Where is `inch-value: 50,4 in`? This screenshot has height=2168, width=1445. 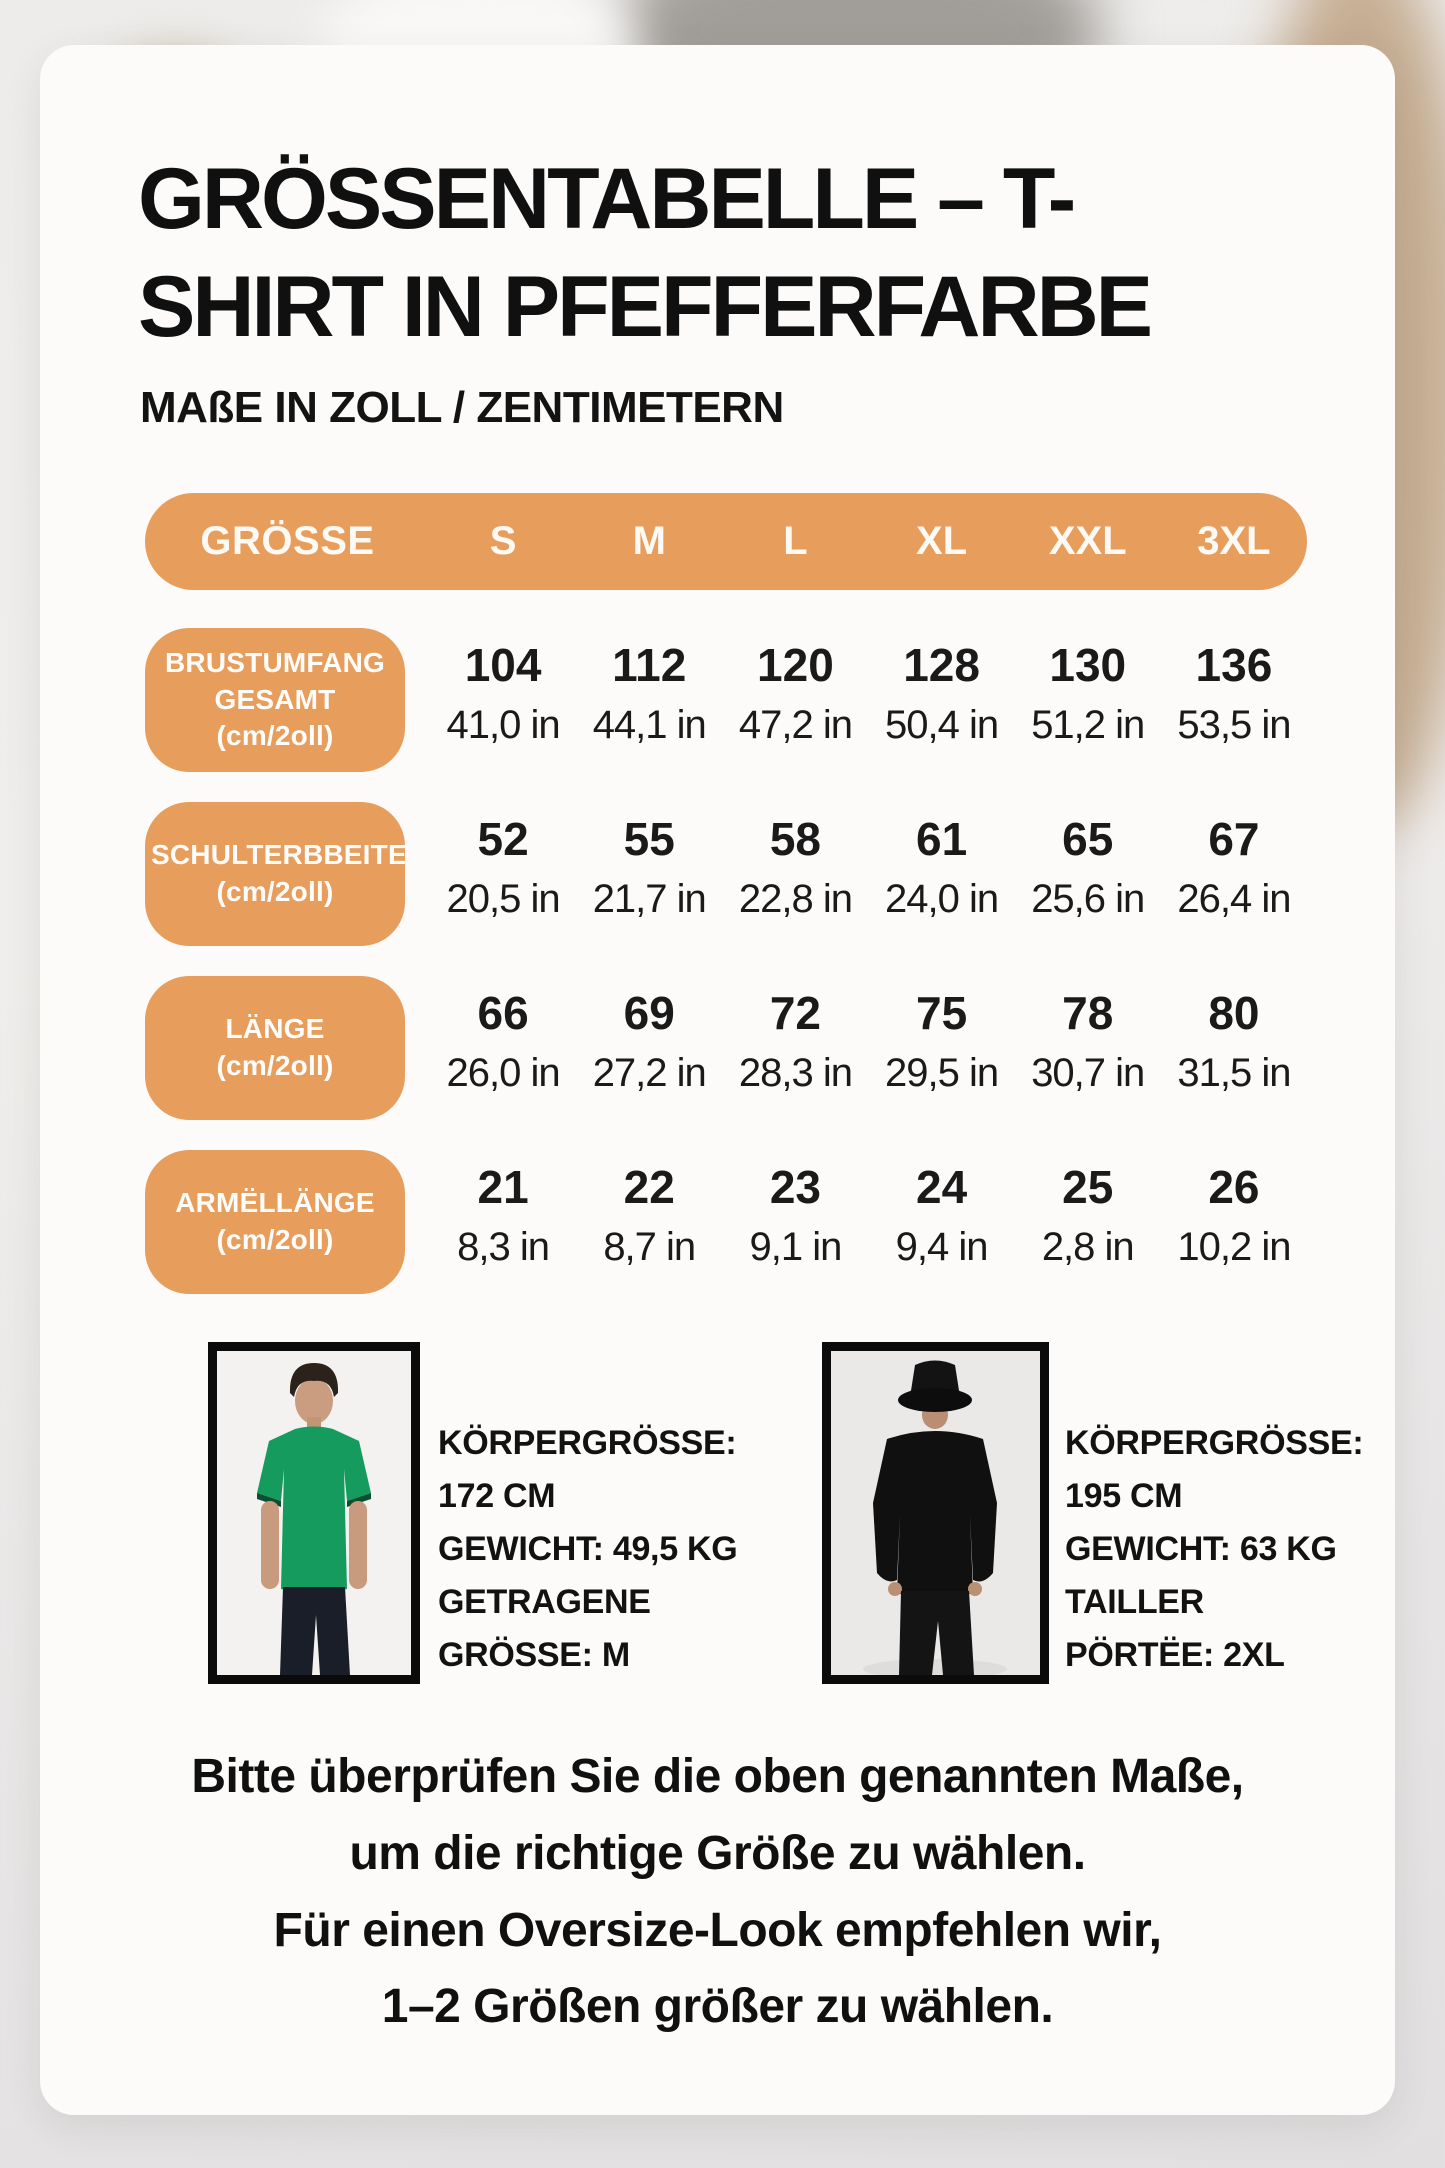
inch-value: 50,4 in is located at coordinates (942, 725).